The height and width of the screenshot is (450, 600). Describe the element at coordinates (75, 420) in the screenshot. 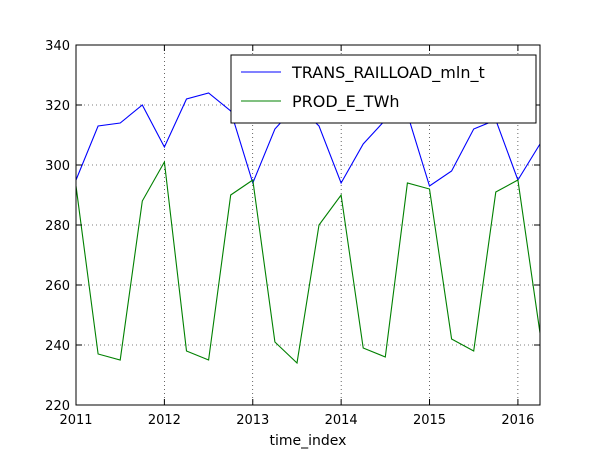

I see `x-tick-label: 2011` at that location.